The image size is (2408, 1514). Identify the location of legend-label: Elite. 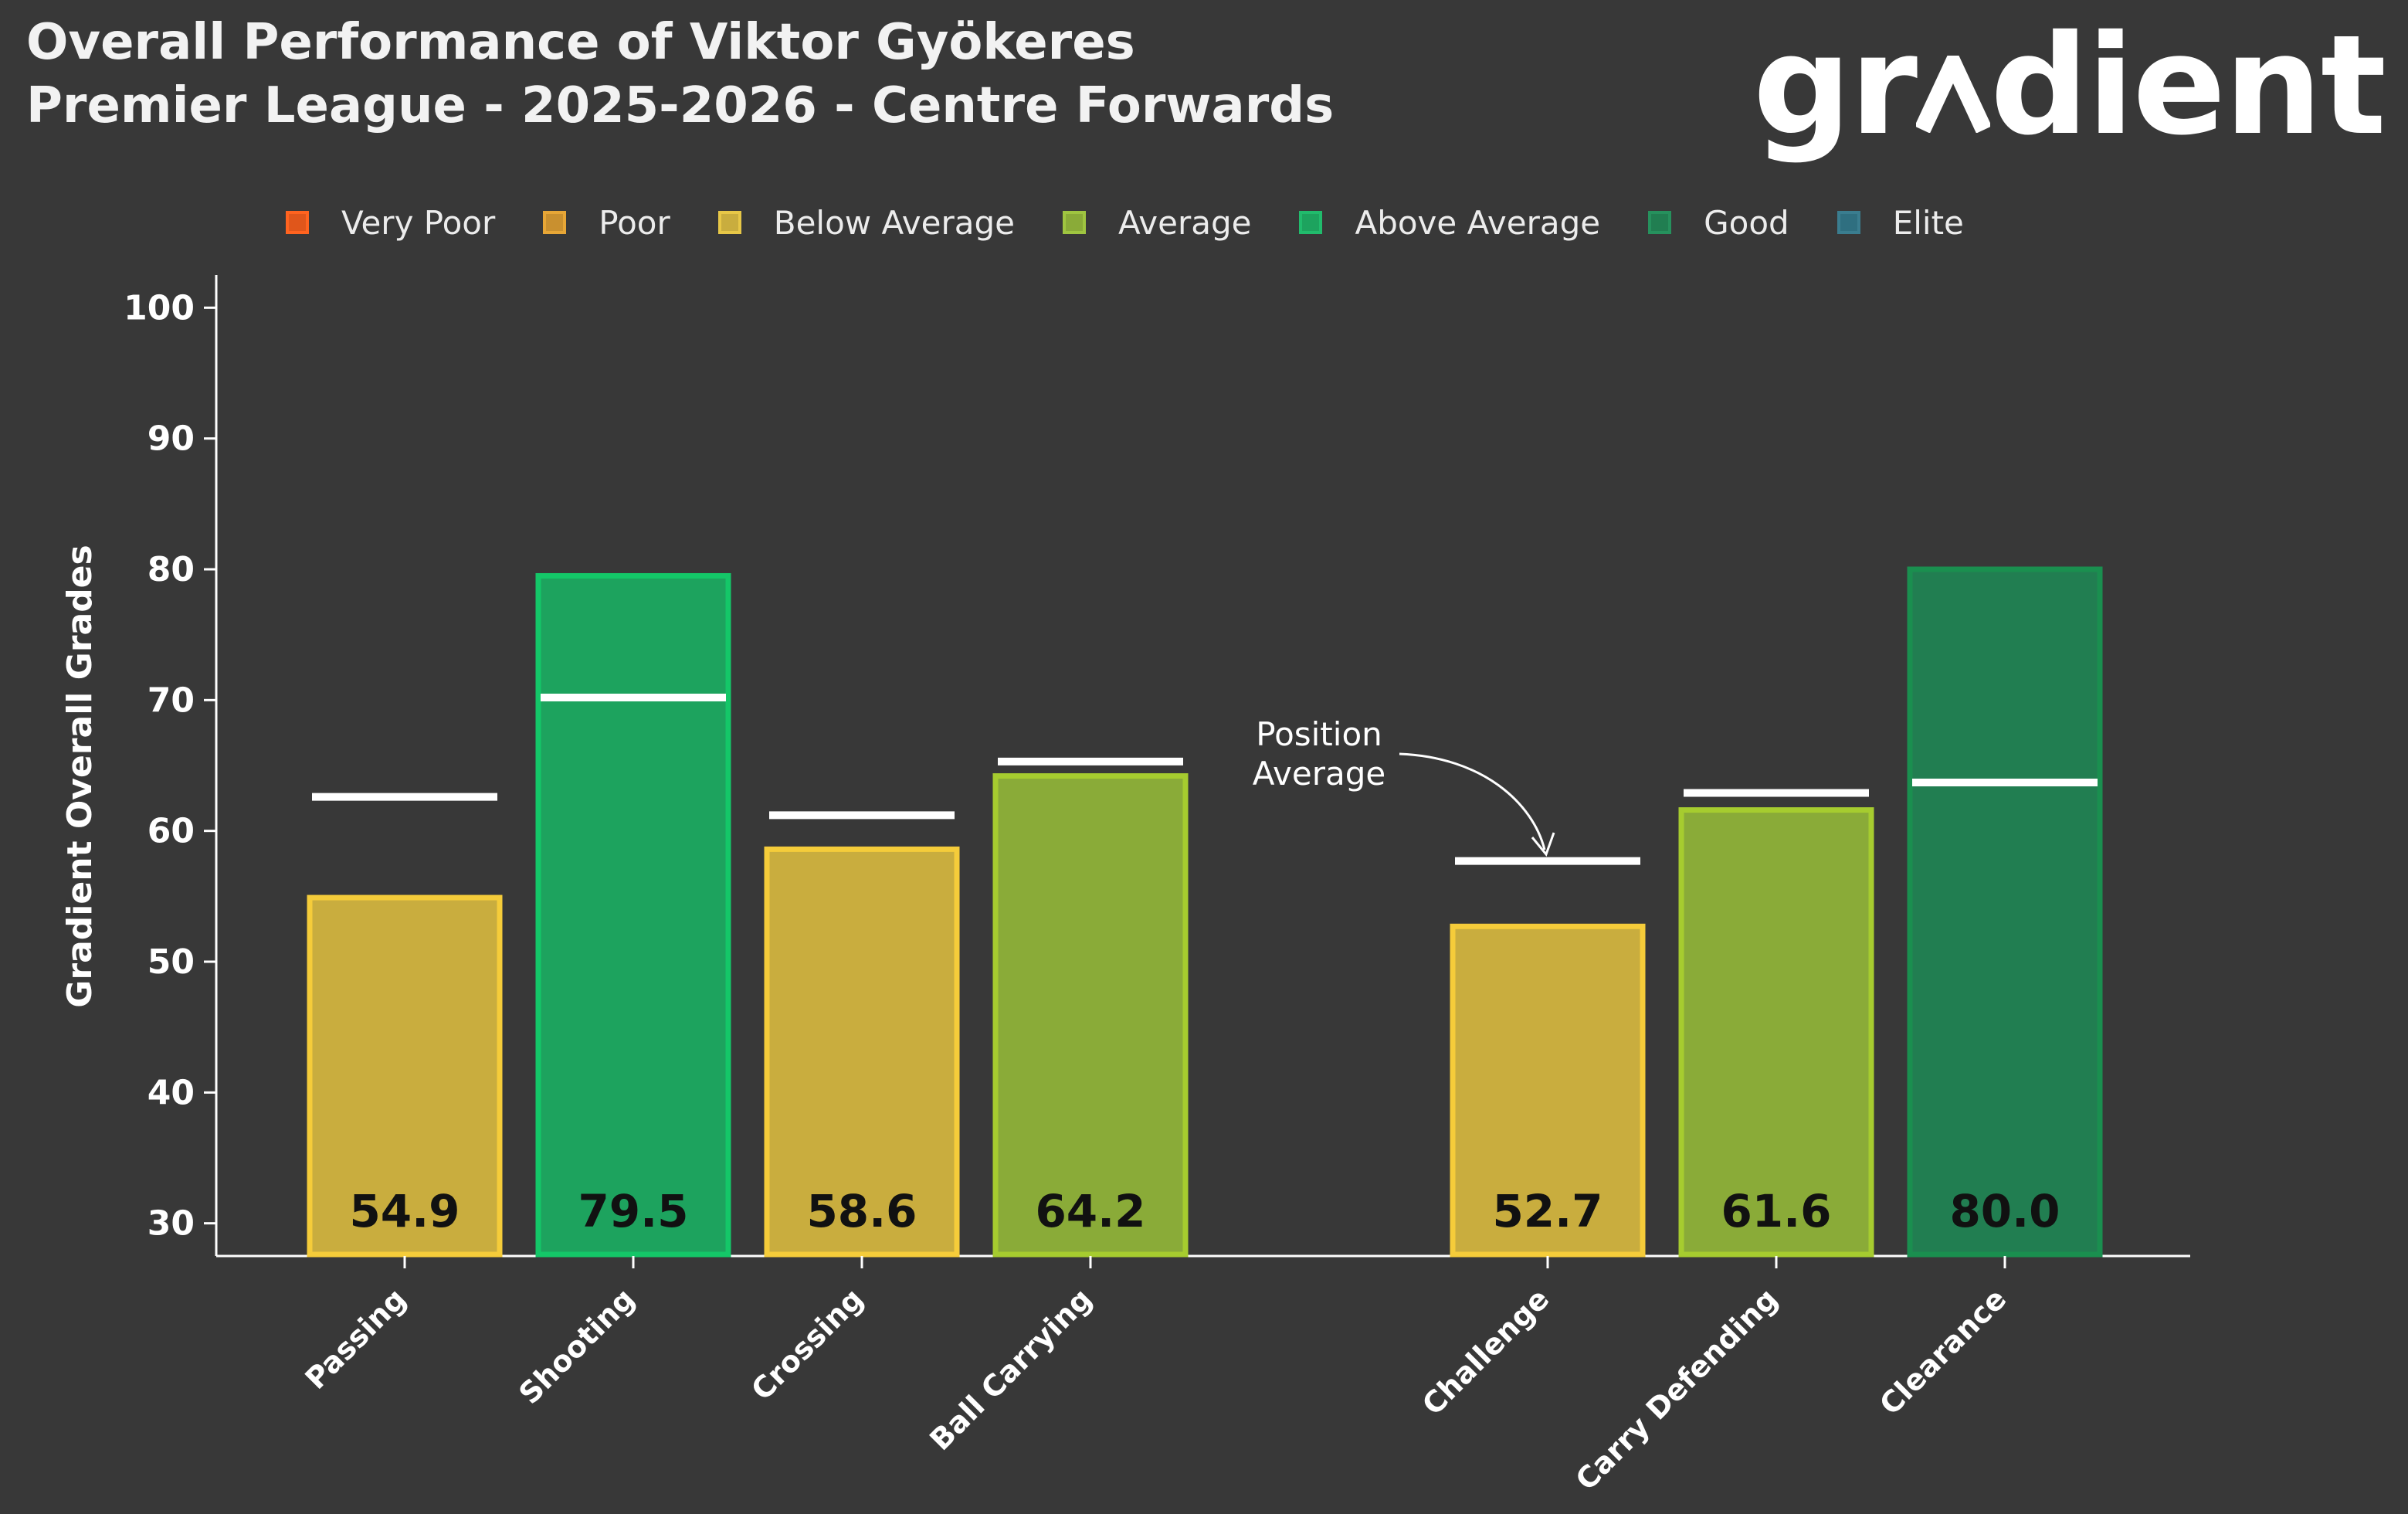
(1928, 222).